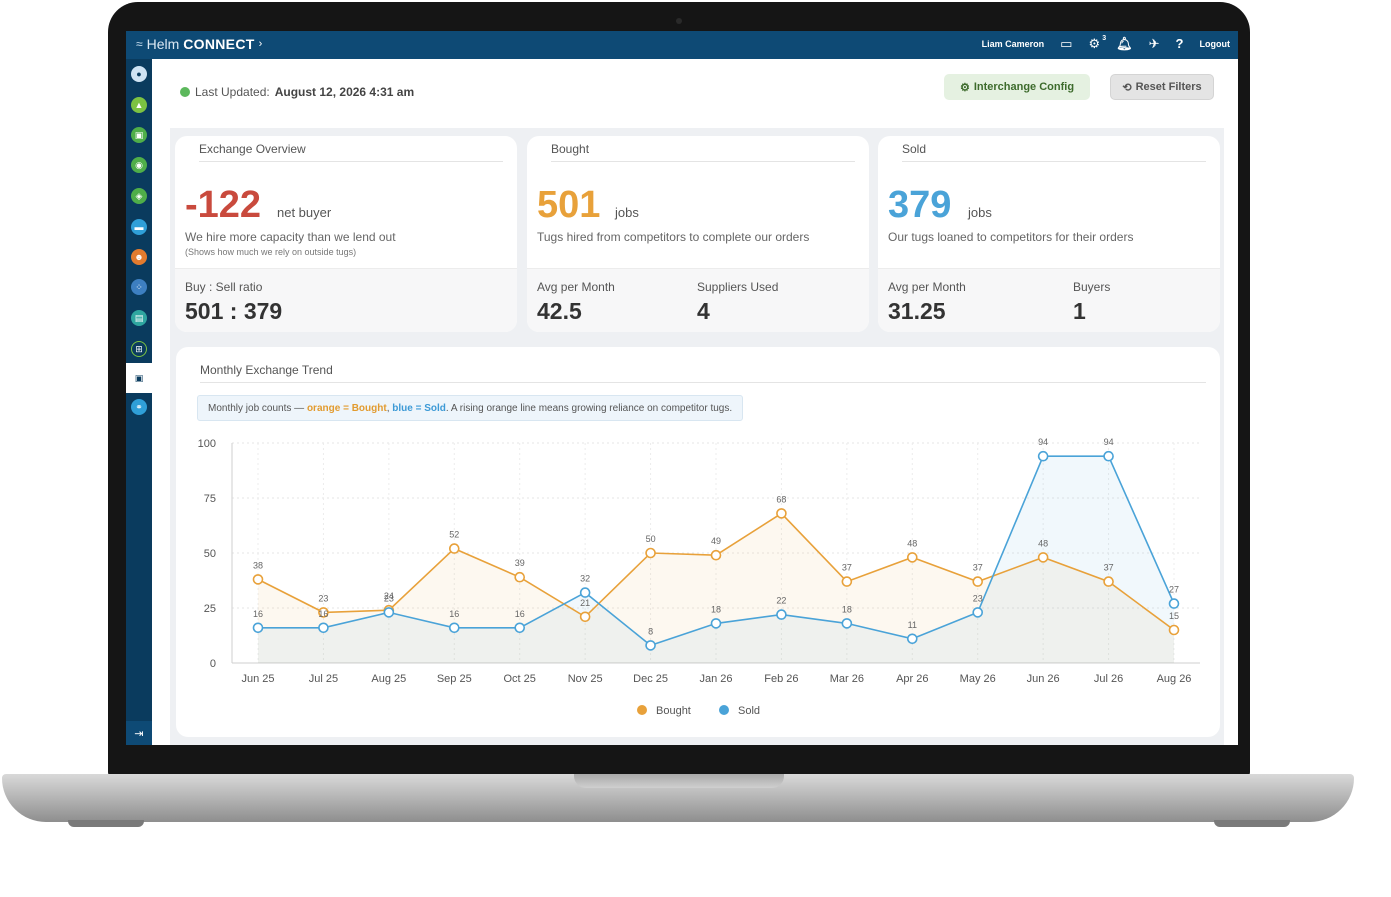  Describe the element at coordinates (716, 541) in the screenshot. I see `data-label-bought: 49` at that location.